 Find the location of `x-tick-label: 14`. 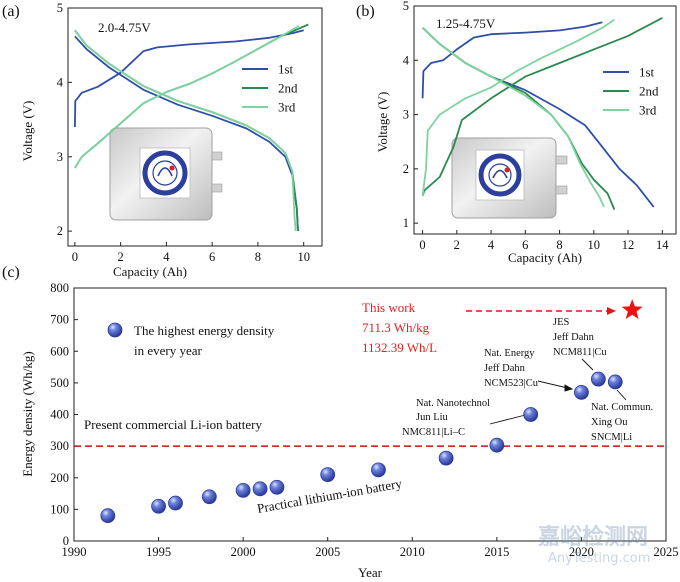

x-tick-label: 14 is located at coordinates (662, 245).